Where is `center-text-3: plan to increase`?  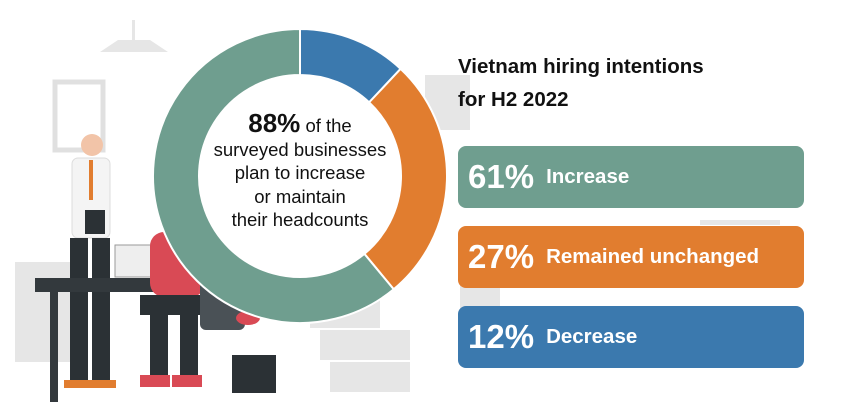
center-text-3: plan to increase is located at coordinates (300, 172).